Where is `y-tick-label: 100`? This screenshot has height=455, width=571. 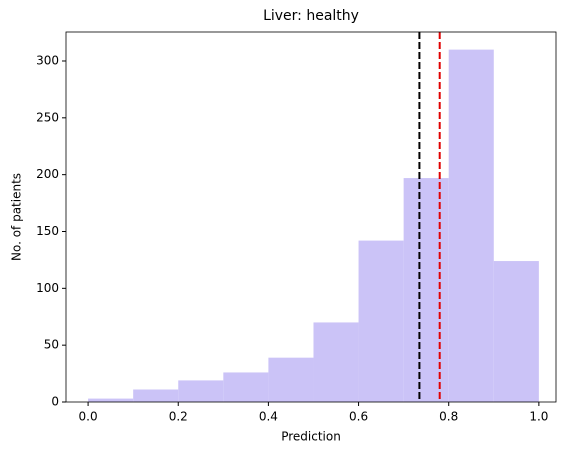
y-tick-label: 100 is located at coordinates (47, 288).